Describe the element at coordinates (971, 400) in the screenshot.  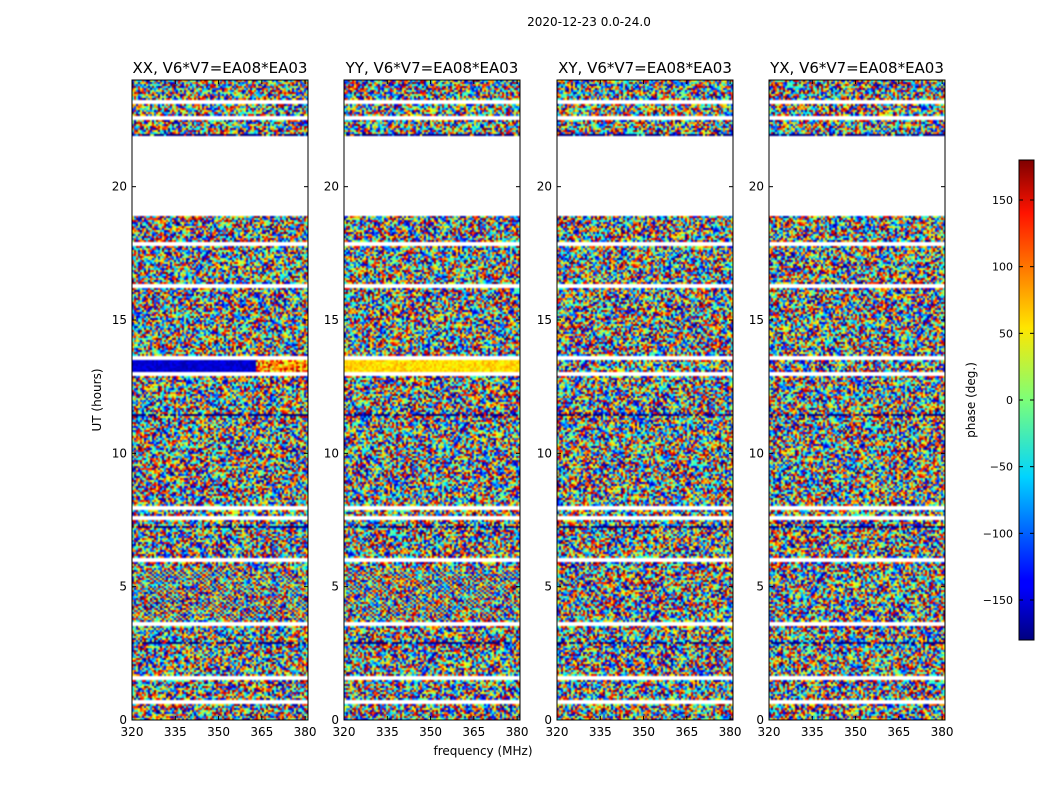
I see `colorbar-label: phase (deg.)` at that location.